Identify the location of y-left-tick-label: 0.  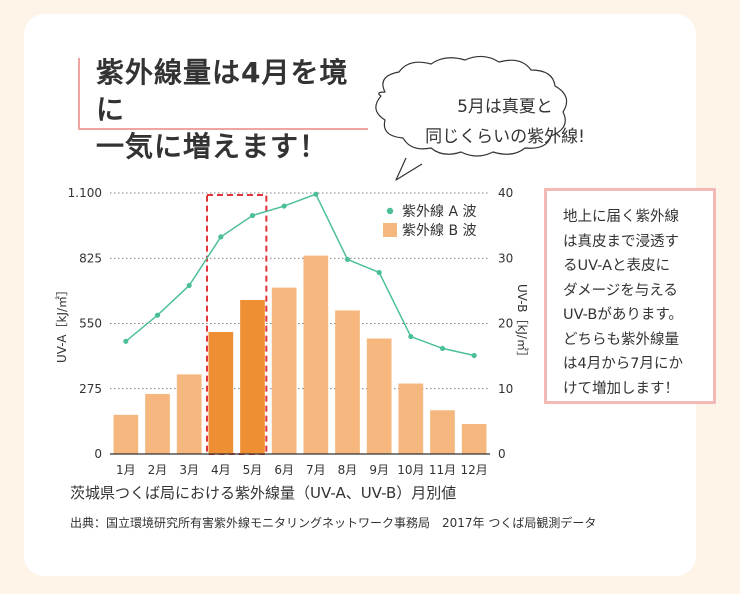
(98, 454).